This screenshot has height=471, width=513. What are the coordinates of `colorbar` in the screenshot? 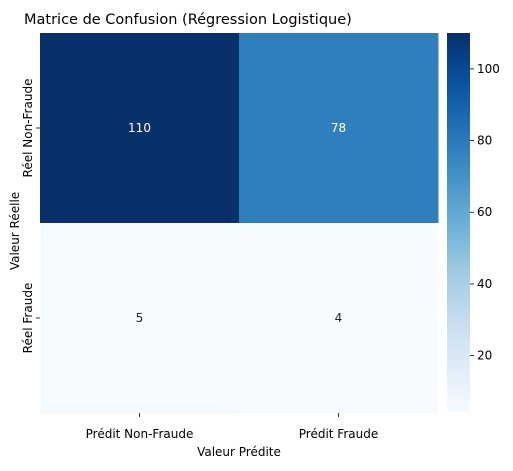 It's located at (458, 223).